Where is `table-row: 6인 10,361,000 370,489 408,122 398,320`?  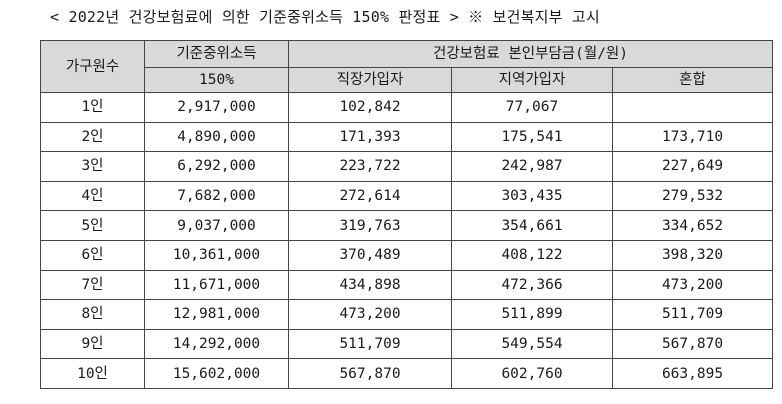 table-row: 6인 10,361,000 370,489 408,122 398,320 is located at coordinates (407, 255).